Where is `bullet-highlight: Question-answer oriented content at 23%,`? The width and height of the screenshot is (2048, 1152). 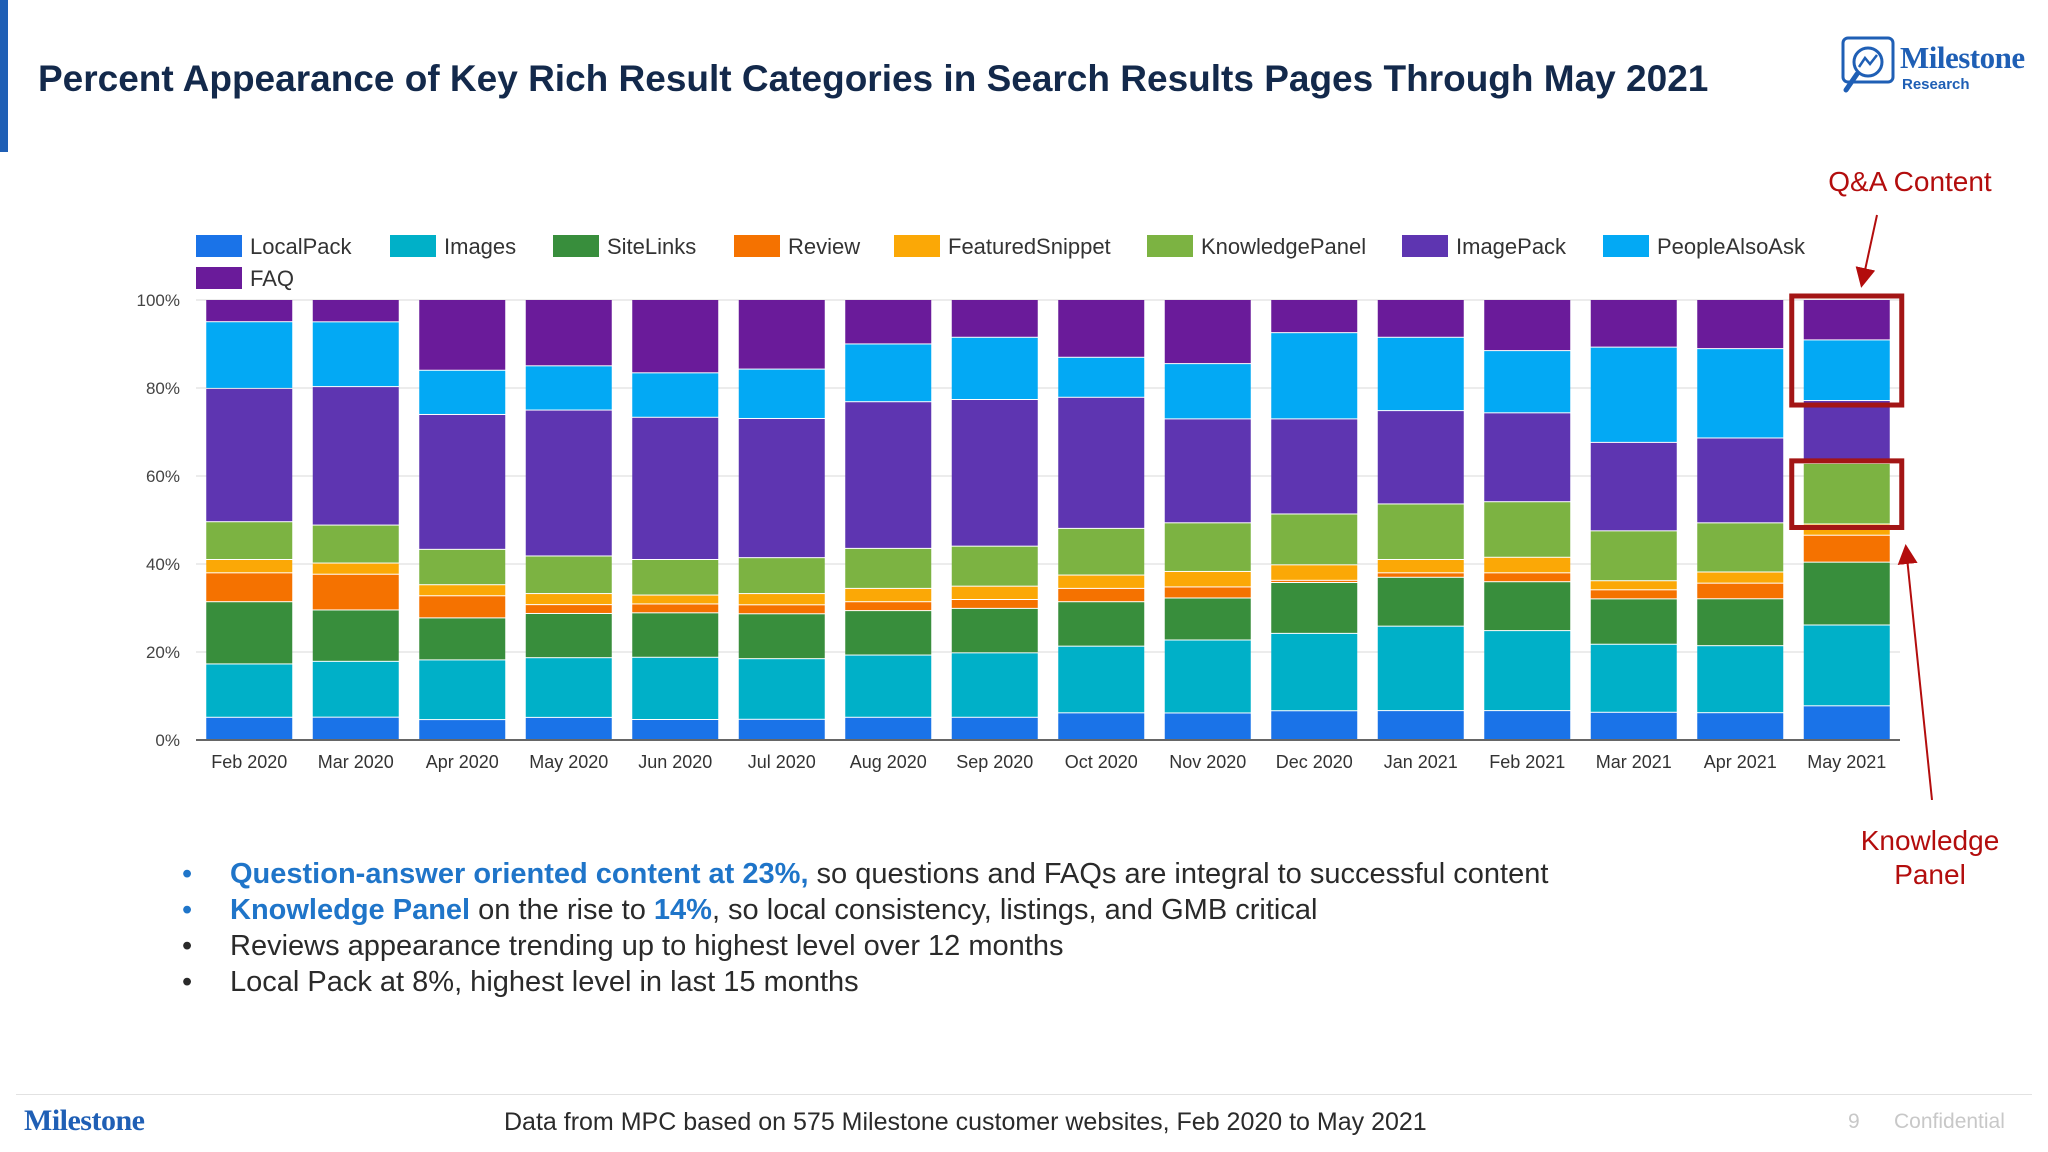 bullet-highlight: Question-answer oriented content at 23%, is located at coordinates (519, 874).